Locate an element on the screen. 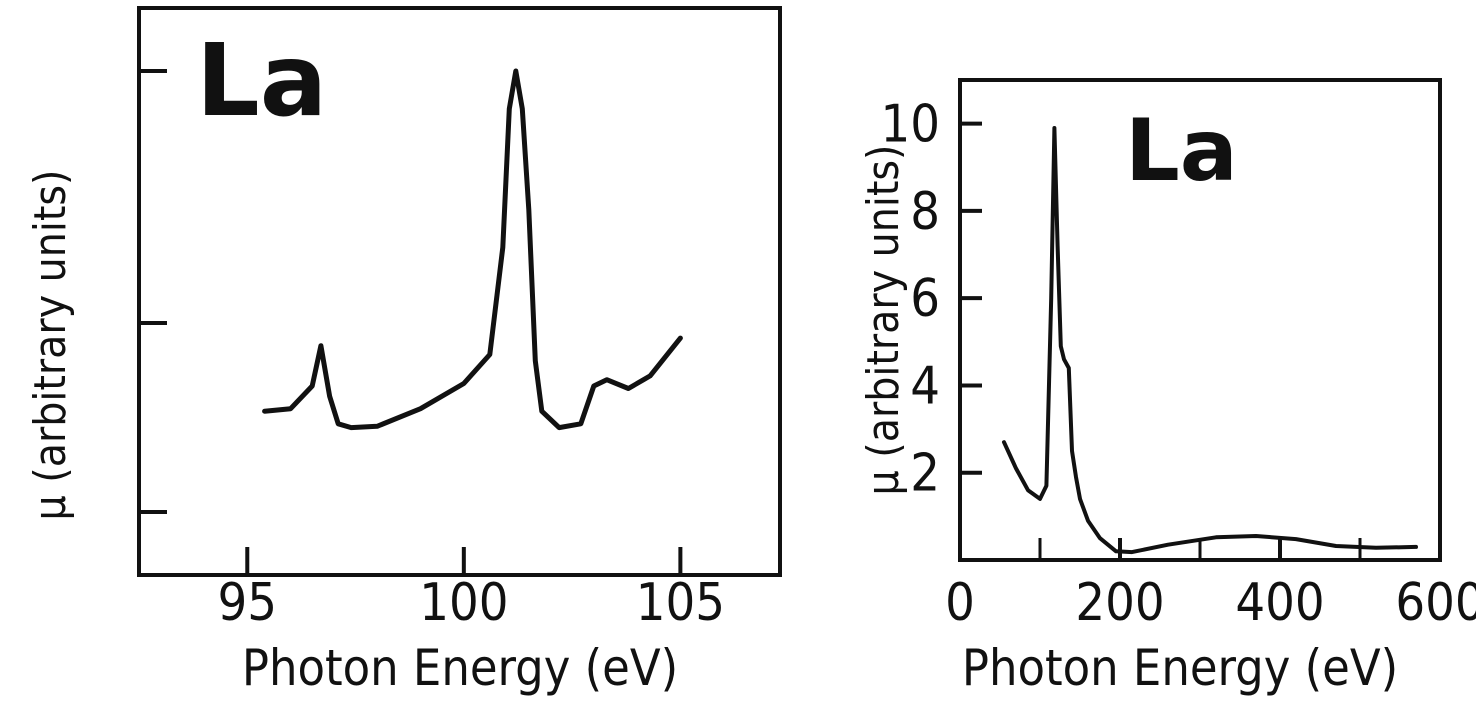 The height and width of the screenshot is (701, 1476). x-tick-label: 400 is located at coordinates (1279, 603).